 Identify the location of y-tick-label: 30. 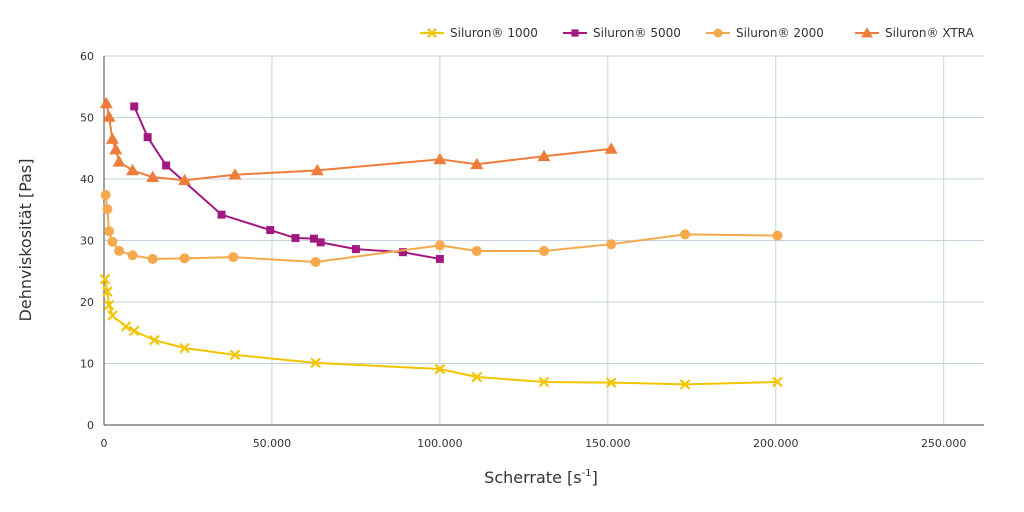
(87, 241).